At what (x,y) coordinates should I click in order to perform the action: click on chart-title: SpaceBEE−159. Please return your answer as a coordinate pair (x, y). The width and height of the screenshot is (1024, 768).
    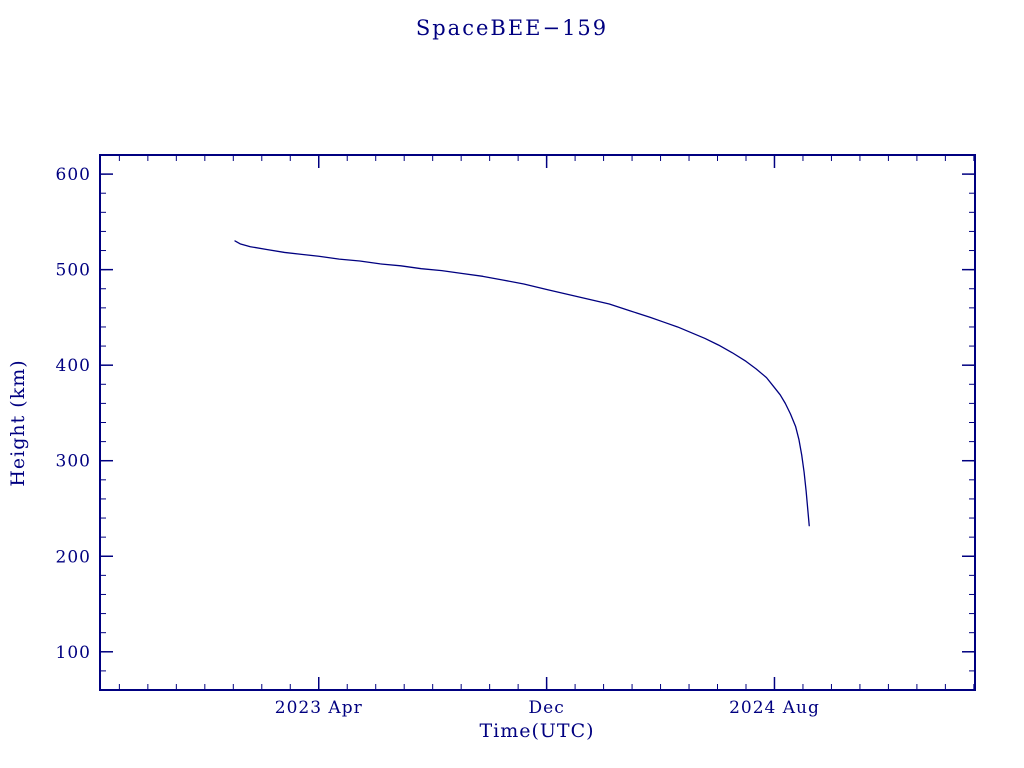
    Looking at the image, I should click on (512, 28).